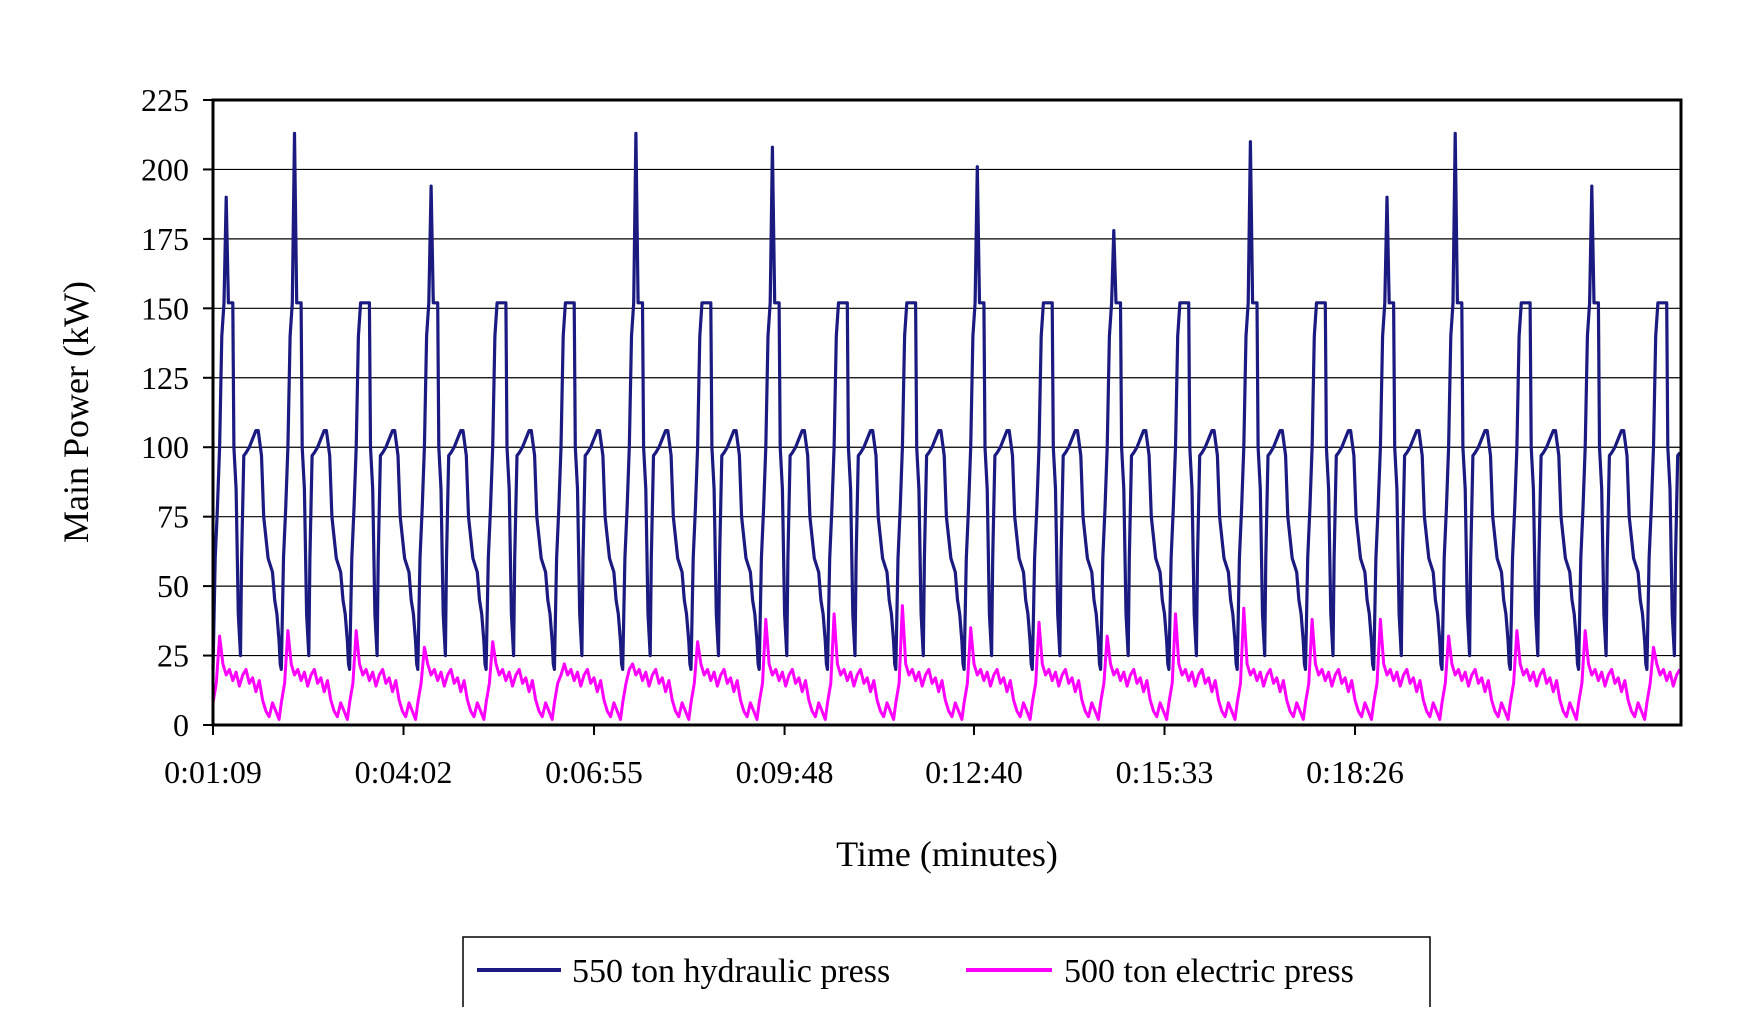  What do you see at coordinates (165, 308) in the screenshot?
I see `y-tick-label: 150` at bounding box center [165, 308].